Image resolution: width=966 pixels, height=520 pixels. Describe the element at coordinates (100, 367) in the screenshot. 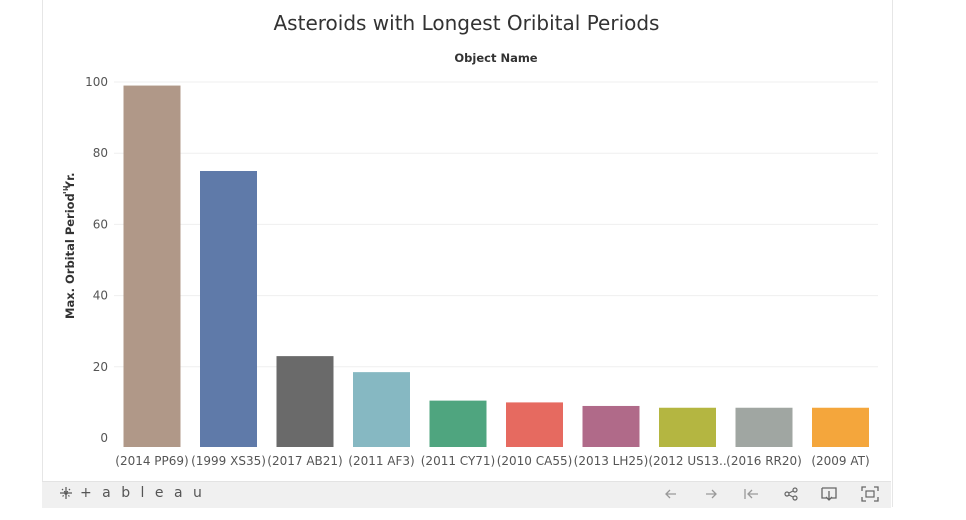

I see `y-tick-label: 20` at that location.